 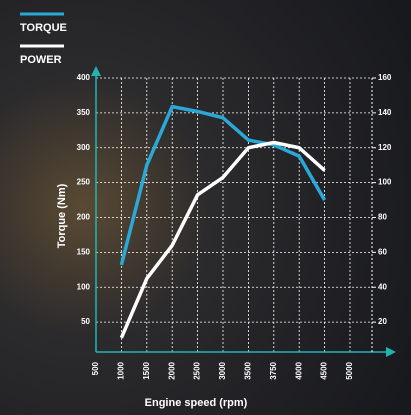 I want to click on x-tick-label: 3500, so click(x=248, y=370).